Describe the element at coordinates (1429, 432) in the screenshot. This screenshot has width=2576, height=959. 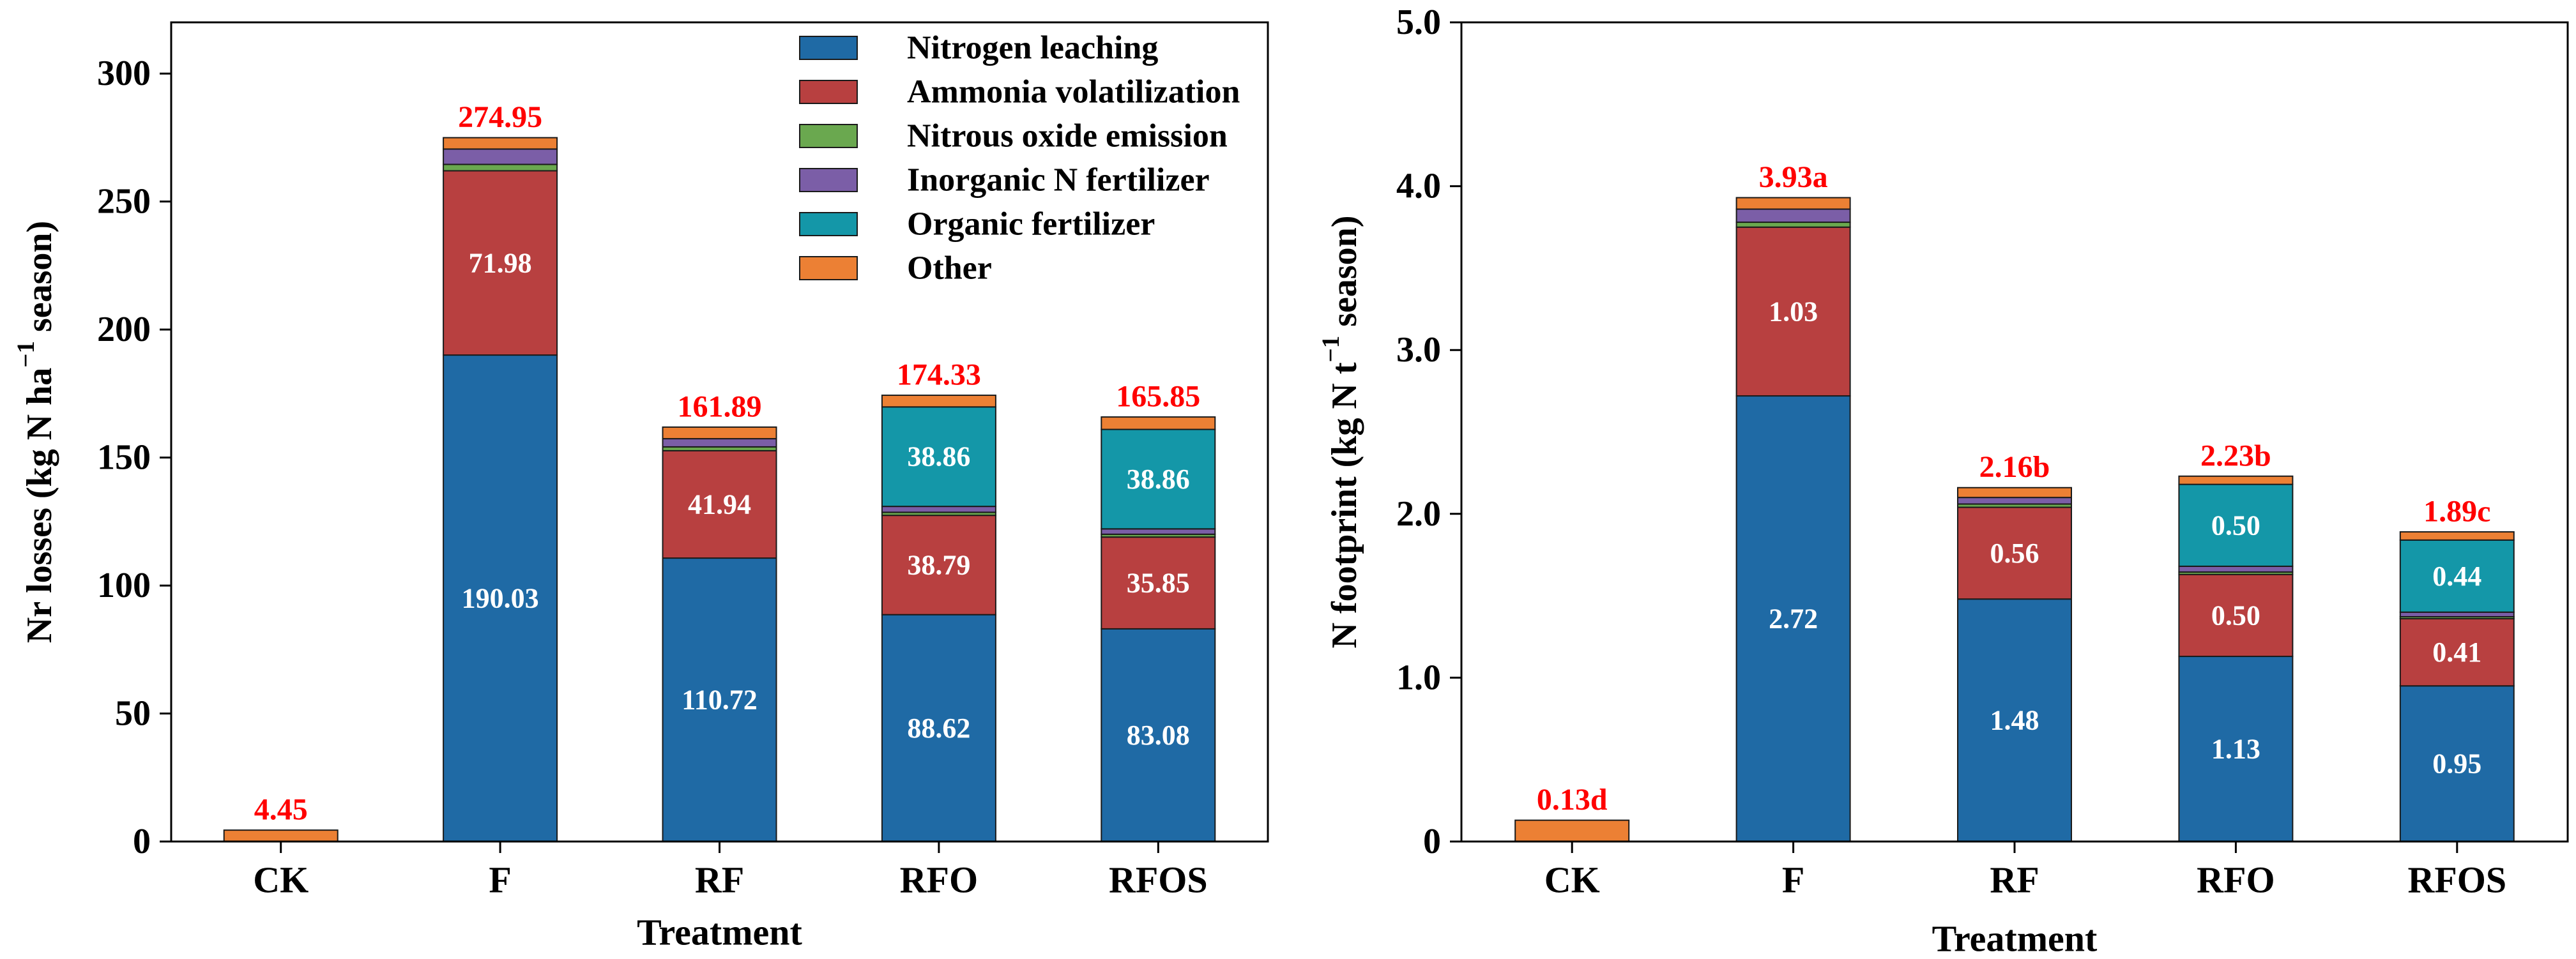
I see `y-axis-ticks: 0 1.0 2.0 3.0 4.0 5.0` at that location.